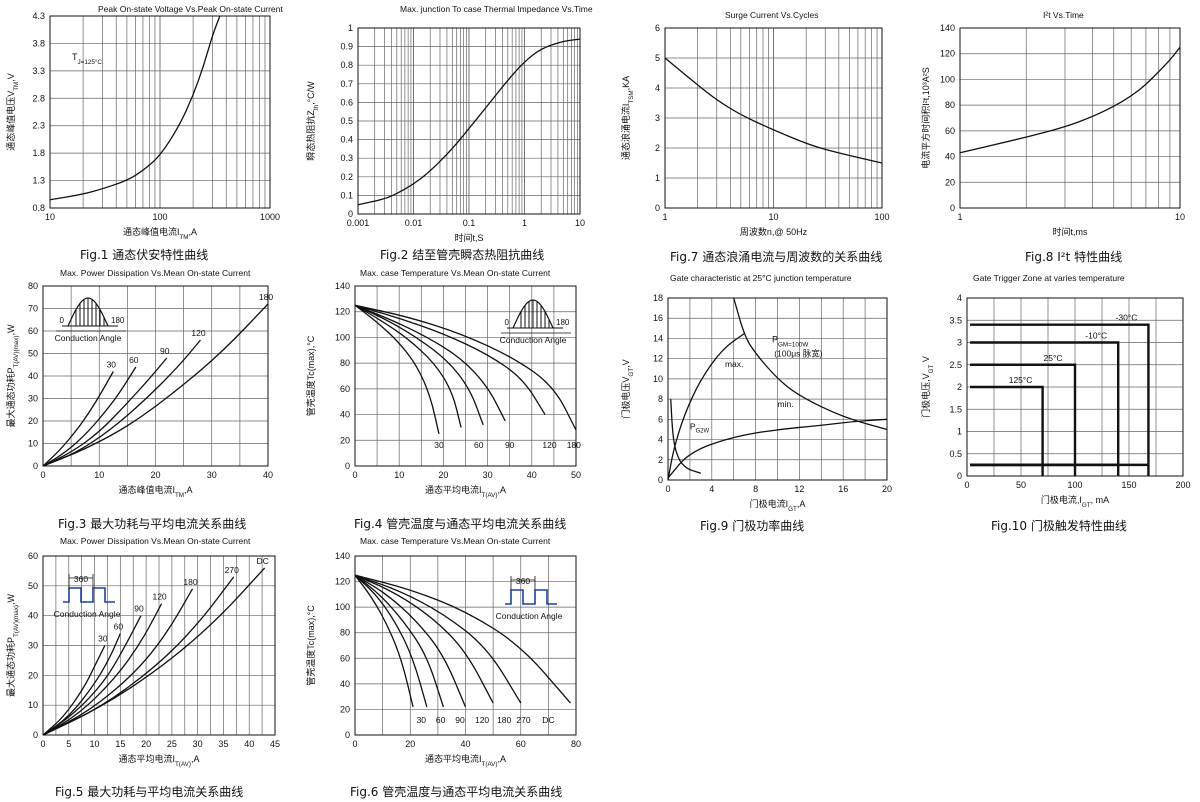  I want to click on x-tick-label: 10, so click(773, 217).